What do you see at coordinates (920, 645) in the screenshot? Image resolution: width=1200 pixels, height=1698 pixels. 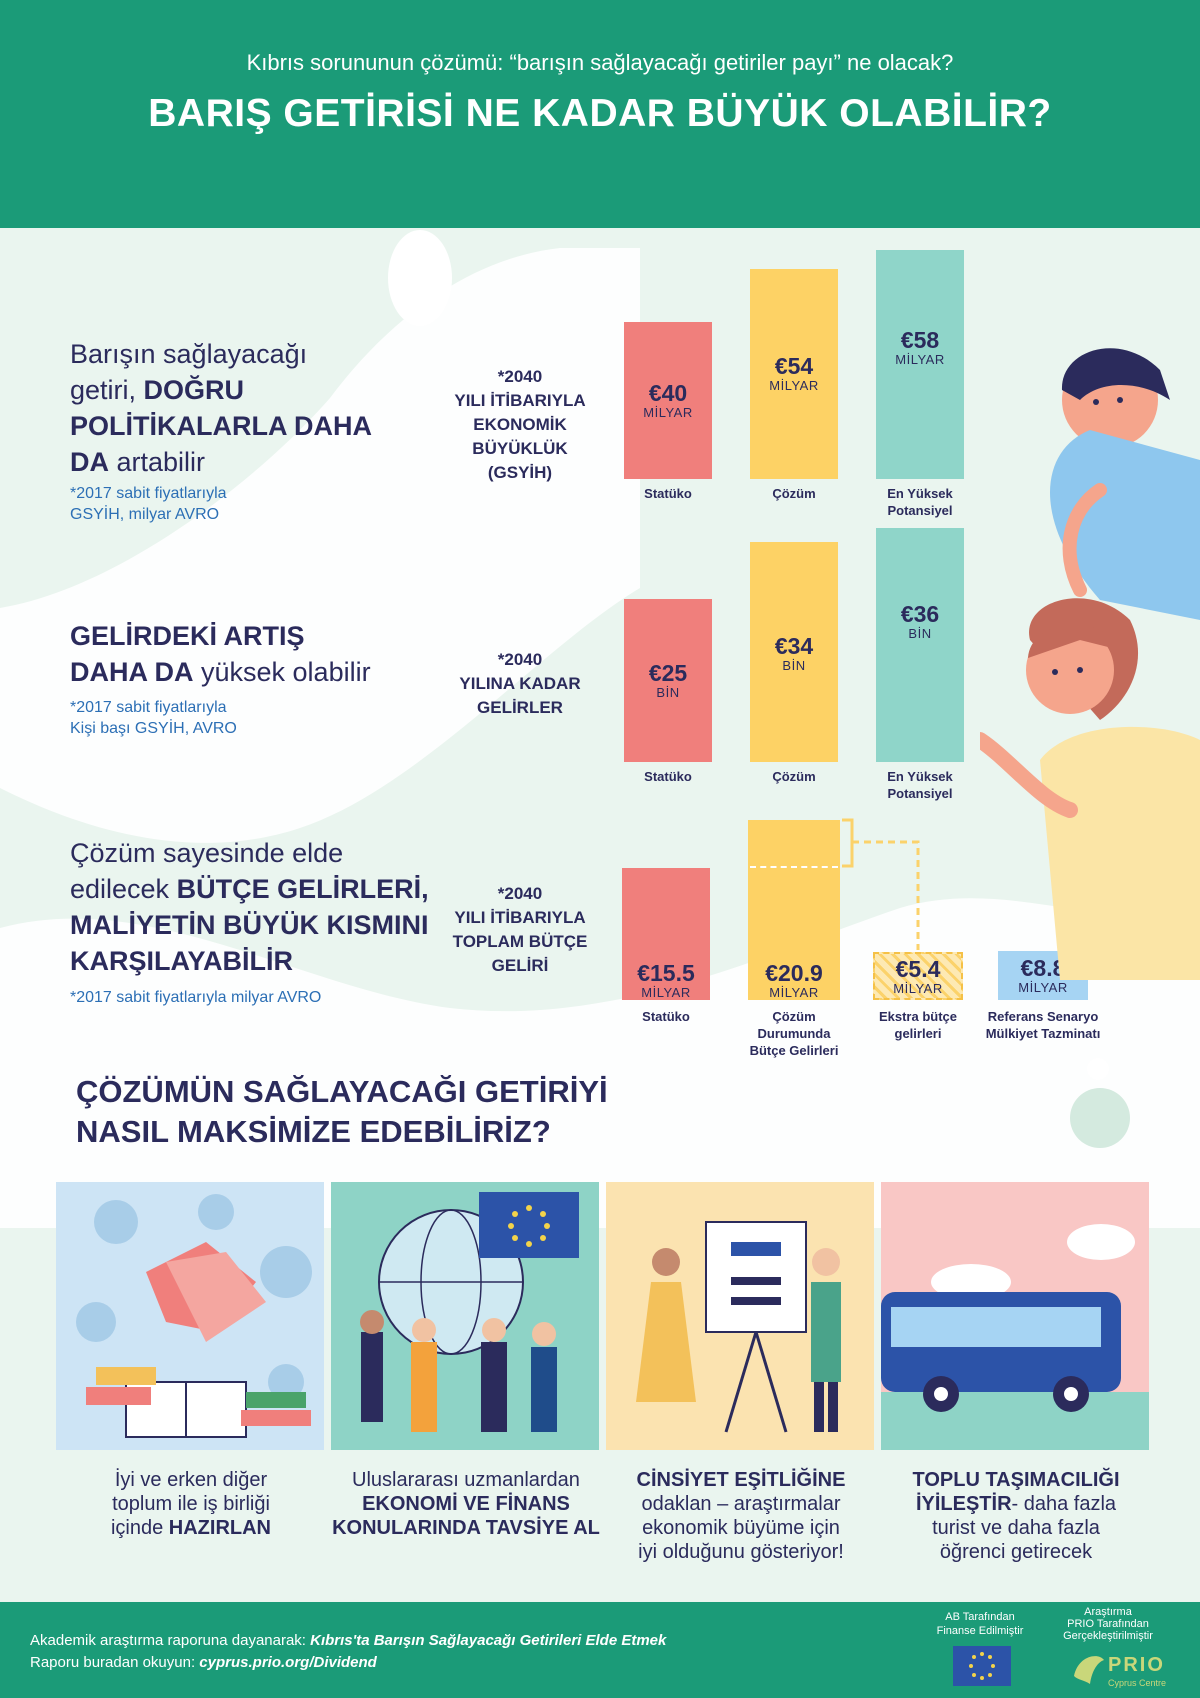 I see `bar-income-potansiyel: €36 BİN` at bounding box center [920, 645].